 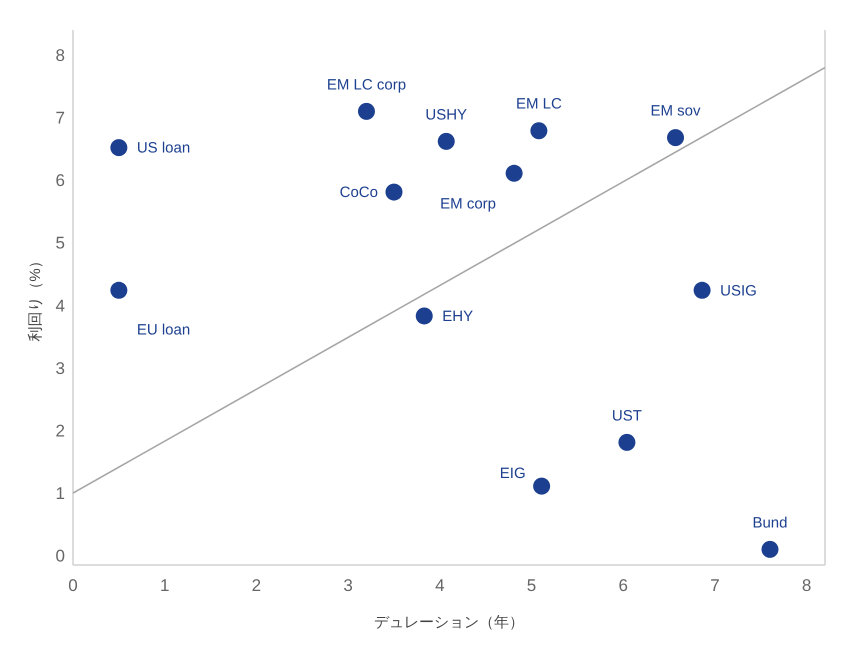 What do you see at coordinates (60, 118) in the screenshot?
I see `y-tick-label: 7` at bounding box center [60, 118].